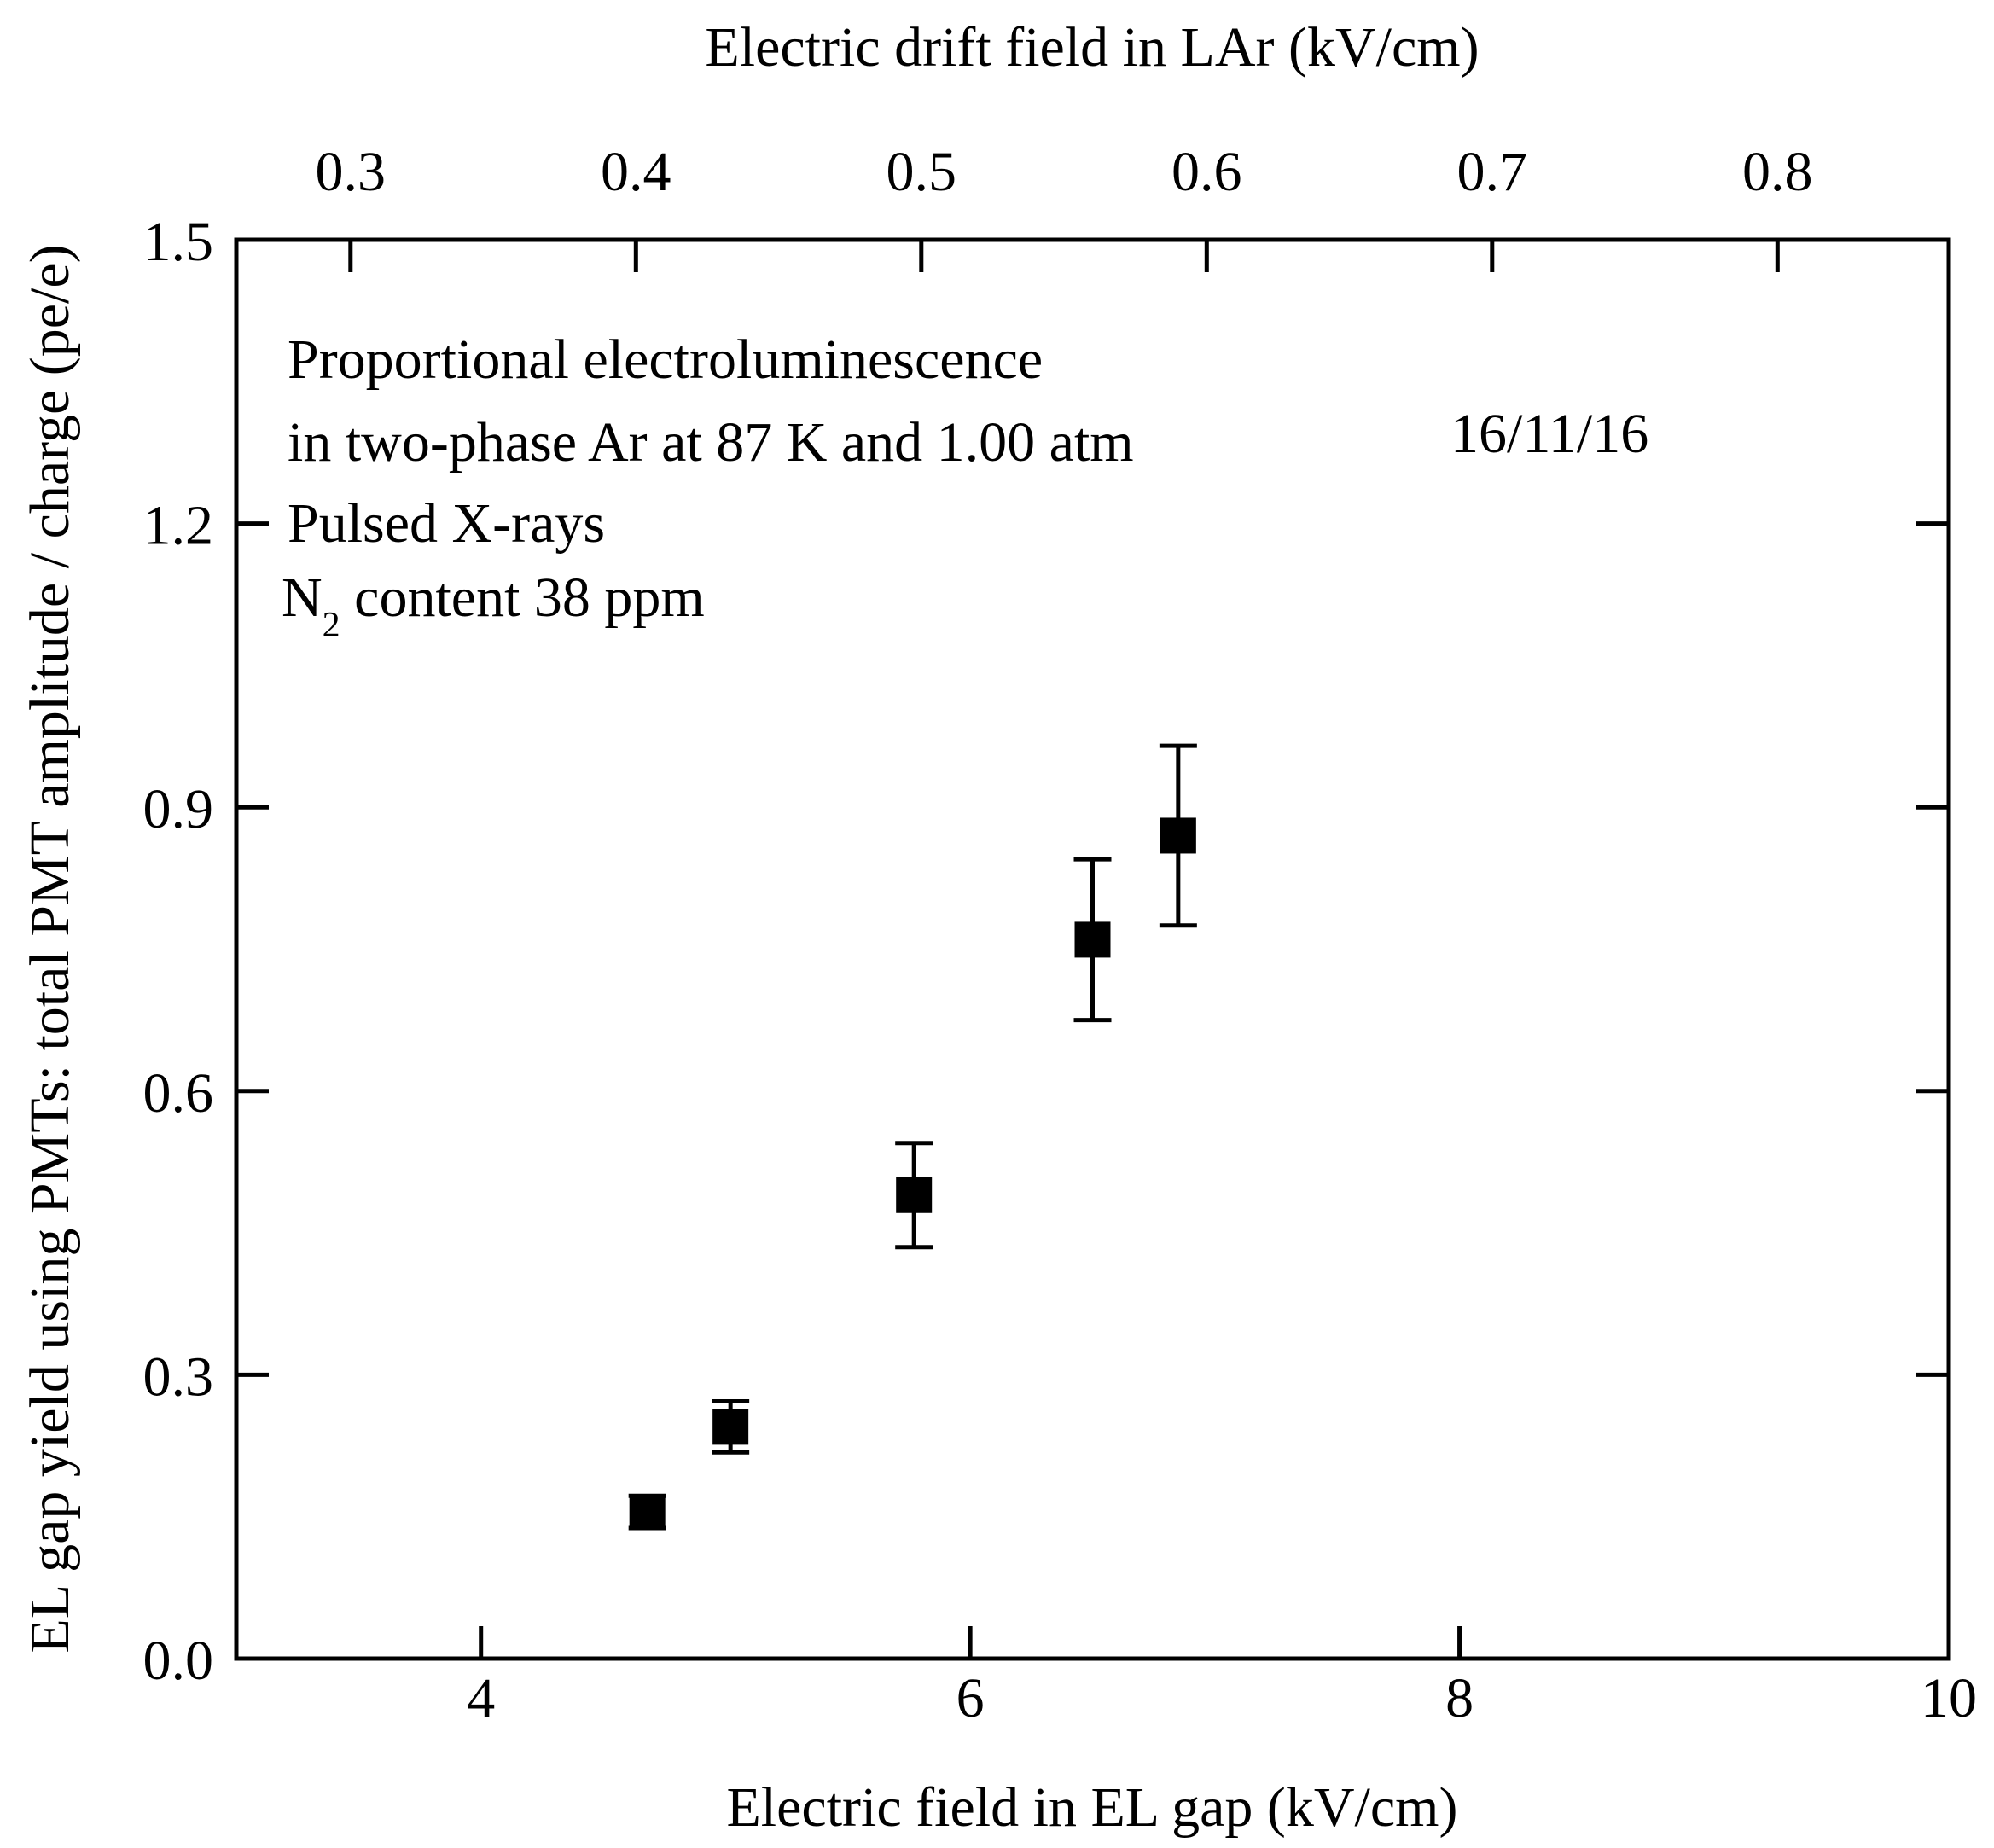 The image size is (1994, 1848). I want to click on x-tick-label: 10, so click(1949, 1698).